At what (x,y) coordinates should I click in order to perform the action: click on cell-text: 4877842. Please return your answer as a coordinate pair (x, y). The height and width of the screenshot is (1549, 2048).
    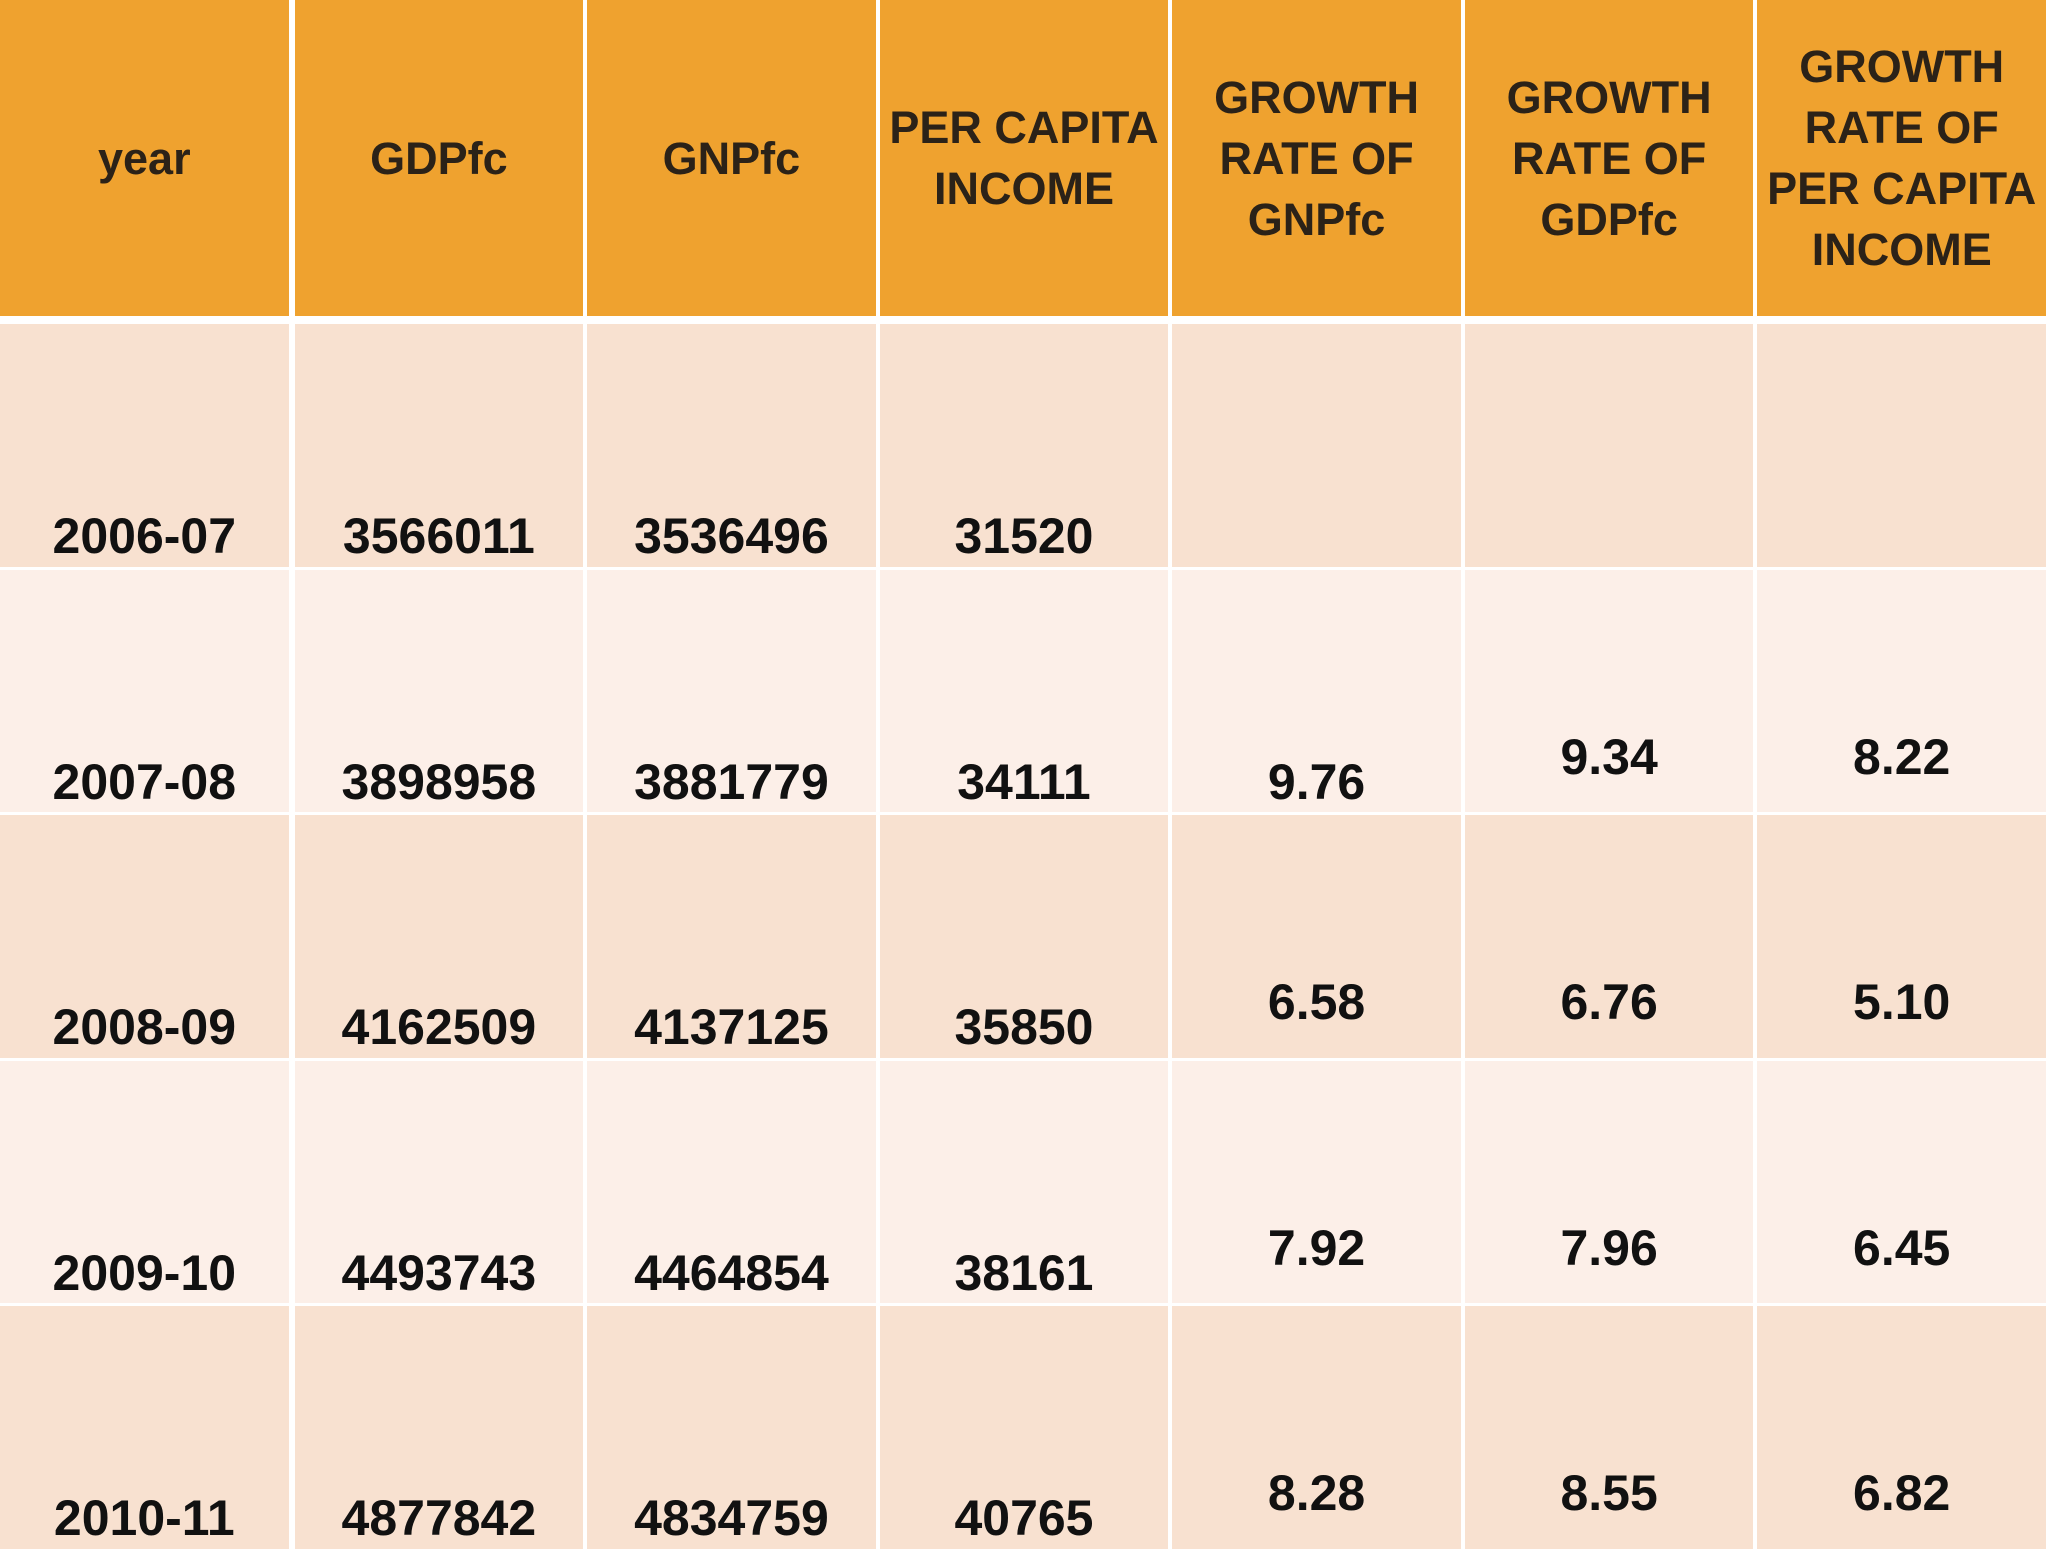
    Looking at the image, I should click on (439, 1518).